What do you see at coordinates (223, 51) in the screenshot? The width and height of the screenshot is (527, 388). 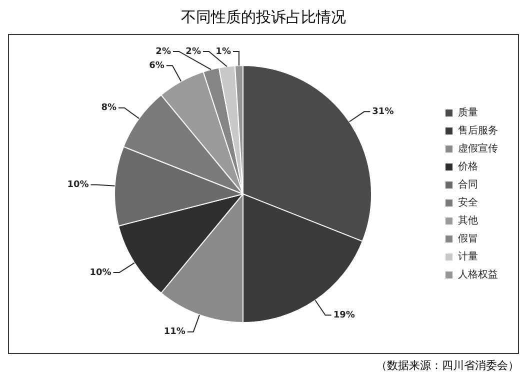 I see `data-label: 1%` at bounding box center [223, 51].